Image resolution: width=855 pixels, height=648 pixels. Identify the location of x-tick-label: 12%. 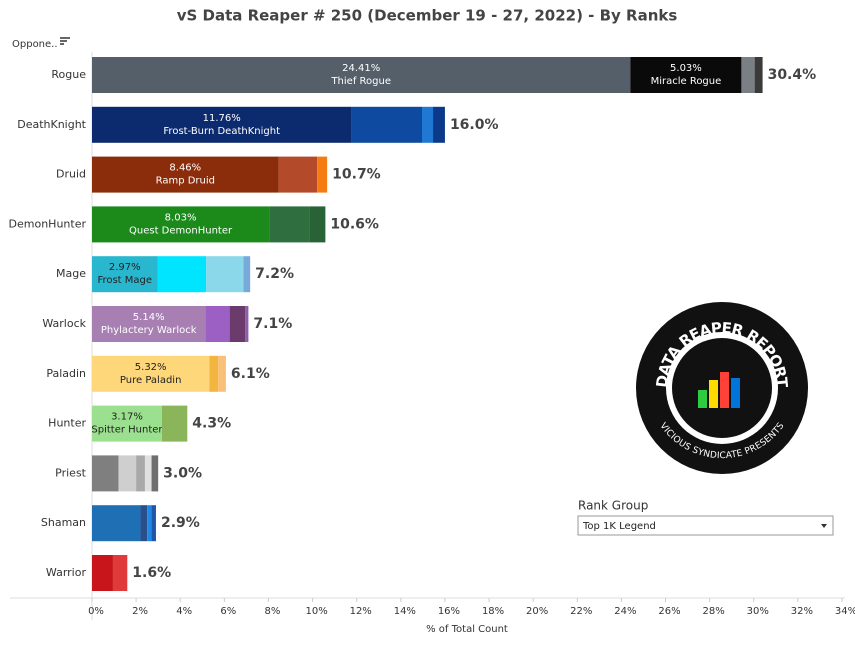
(361, 611).